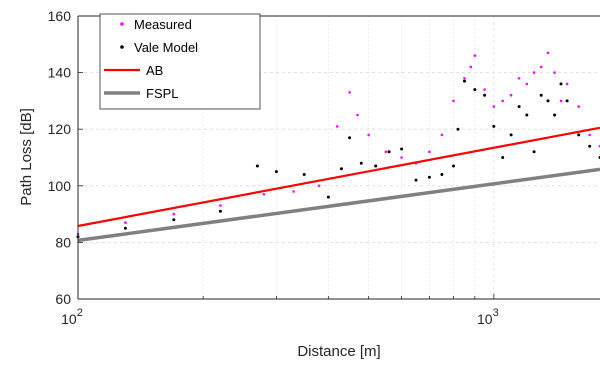 The width and height of the screenshot is (600, 365). I want to click on legend: Measured Vale Model AB FSPL, so click(180, 61).